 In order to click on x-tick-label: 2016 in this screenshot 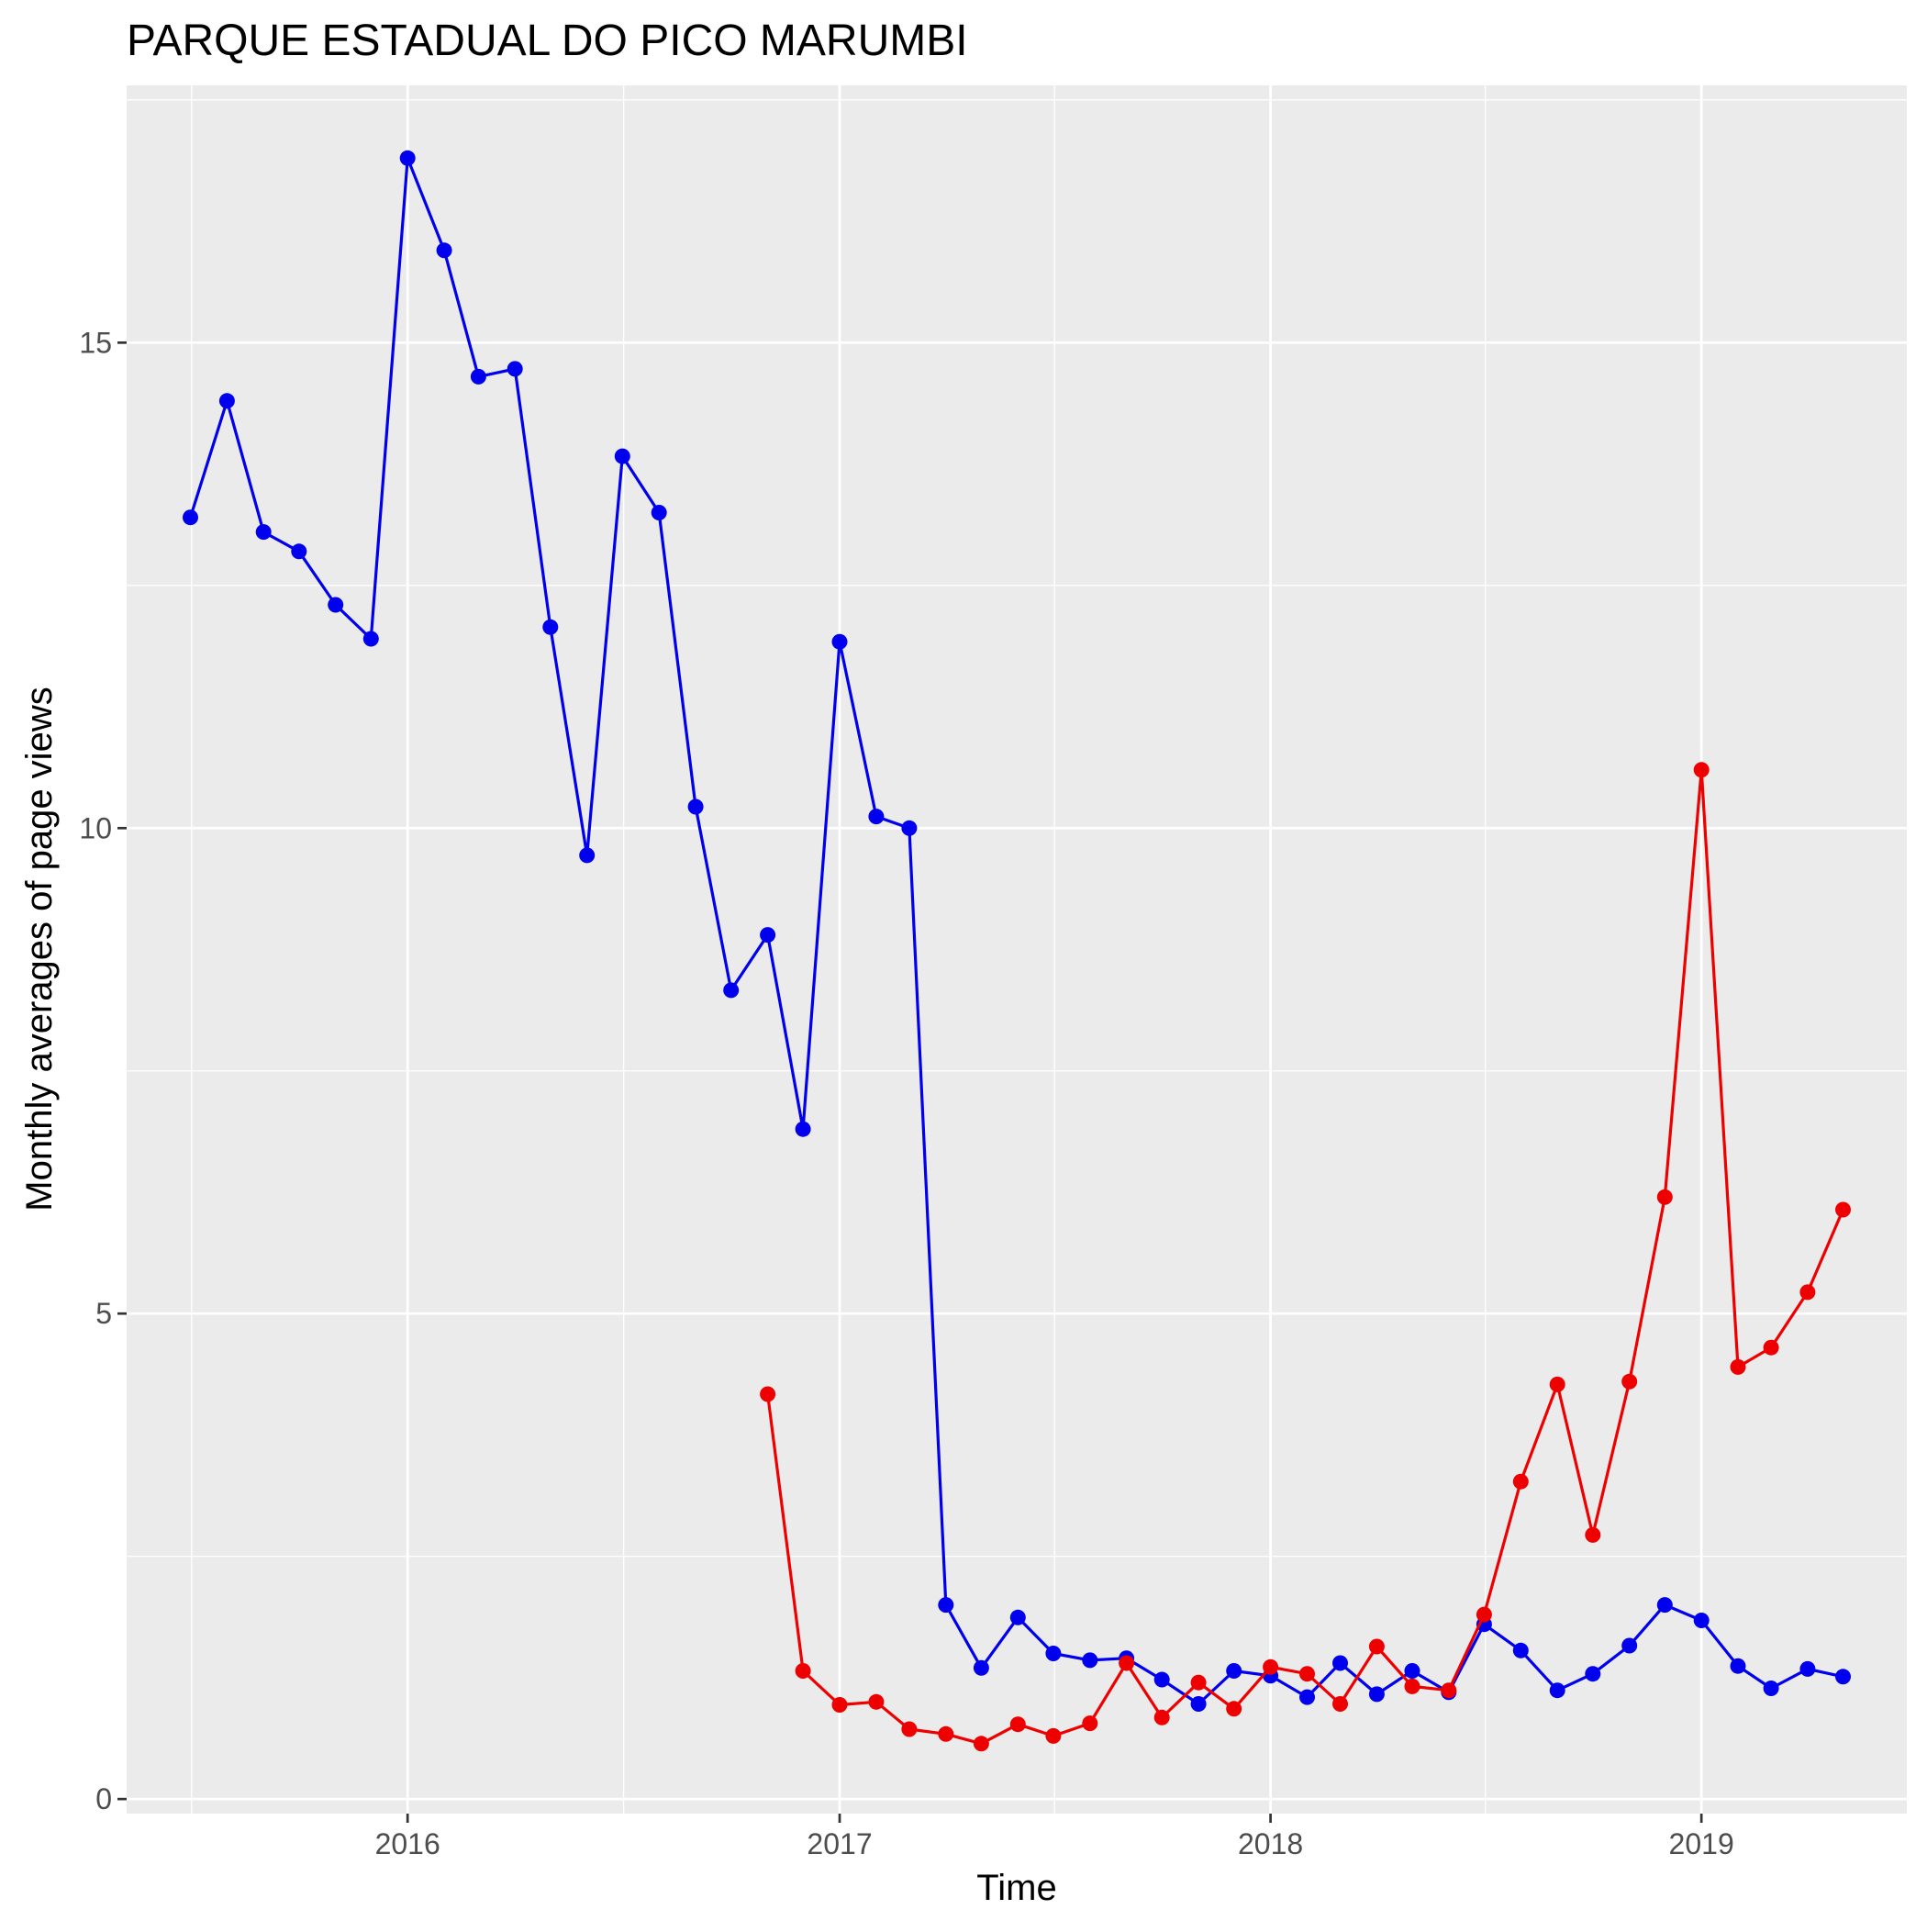, I will do `click(407, 1843)`.